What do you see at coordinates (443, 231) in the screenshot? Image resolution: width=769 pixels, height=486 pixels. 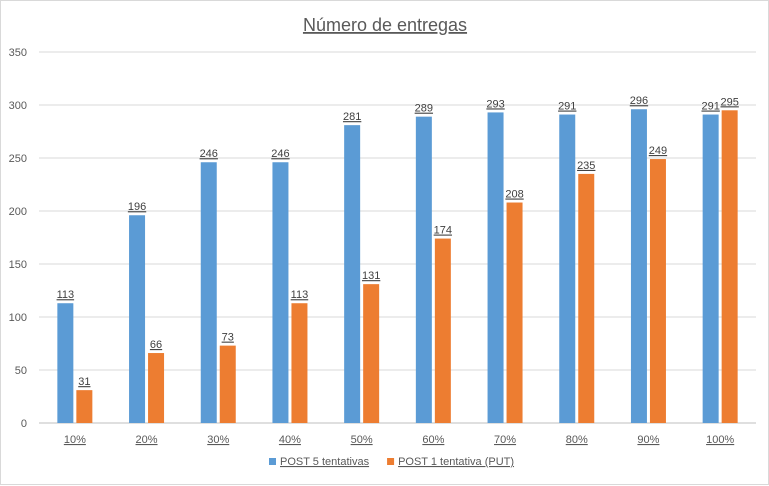 I see `data-label: 174` at bounding box center [443, 231].